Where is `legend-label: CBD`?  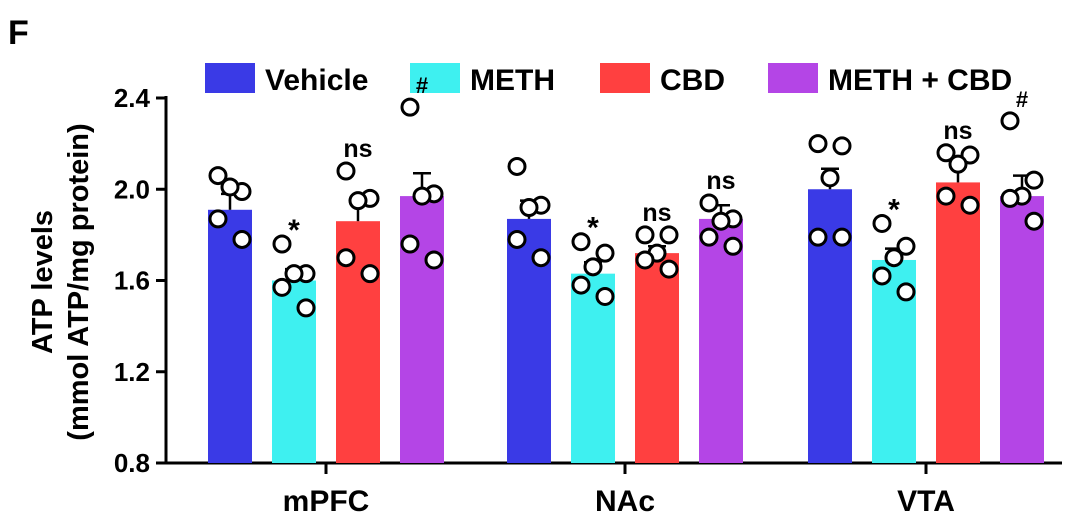 legend-label: CBD is located at coordinates (692, 80).